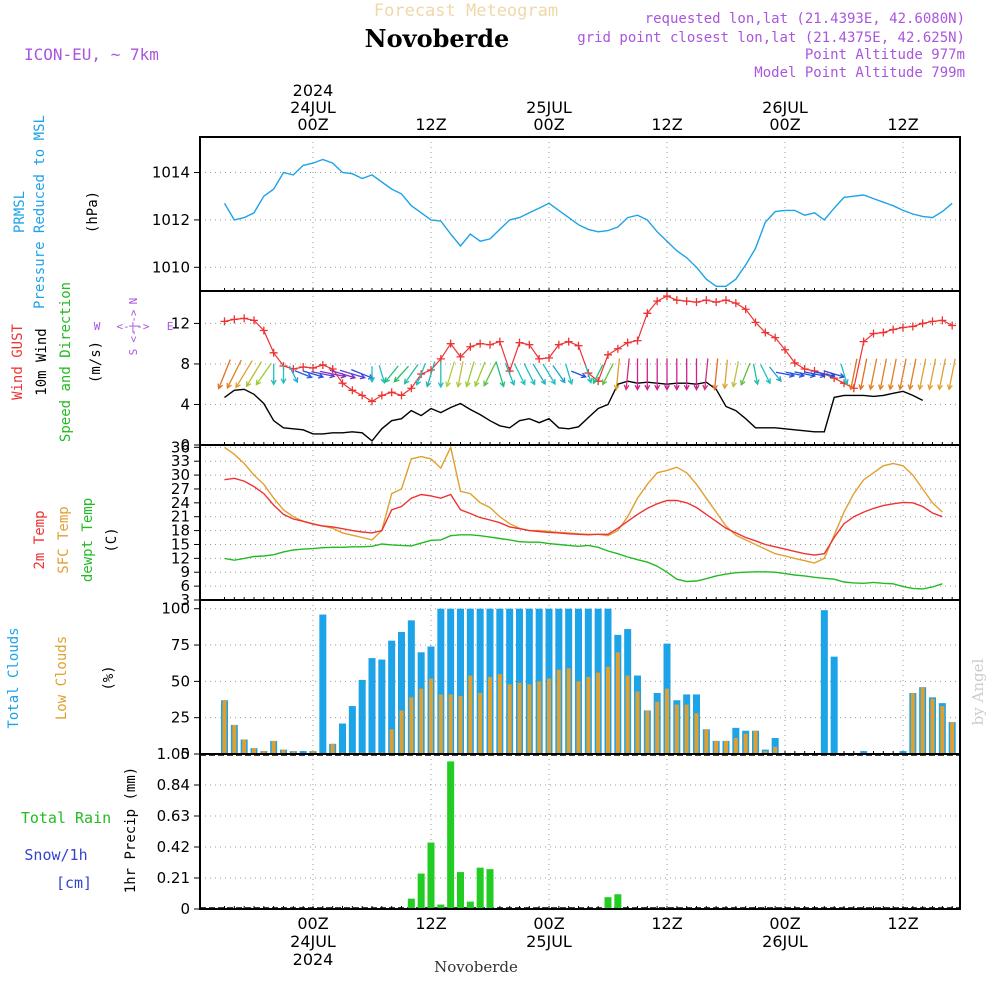  Describe the element at coordinates (978, 691) in the screenshot. I see `watermark: by Angel` at that location.